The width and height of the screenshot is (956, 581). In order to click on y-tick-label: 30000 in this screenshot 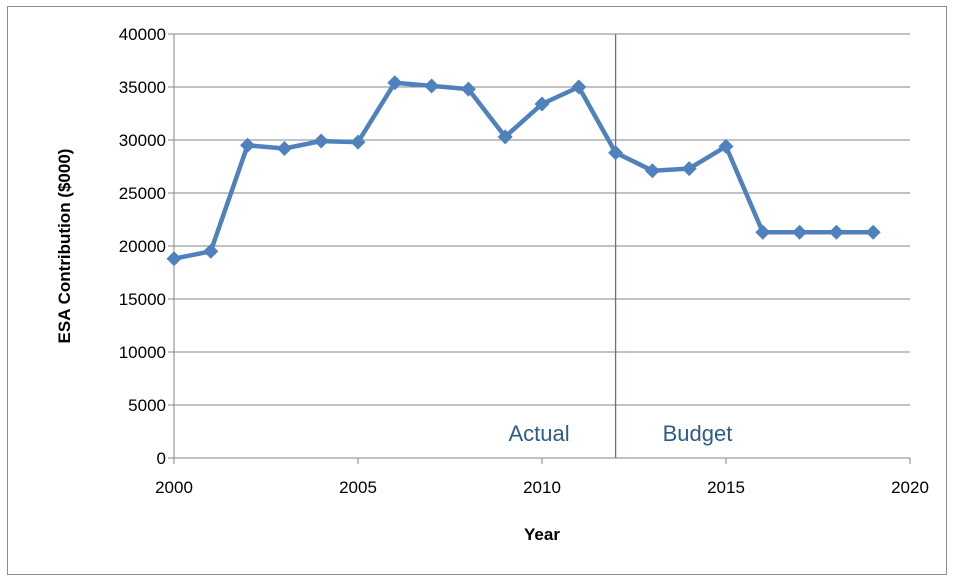, I will do `click(142, 140)`.